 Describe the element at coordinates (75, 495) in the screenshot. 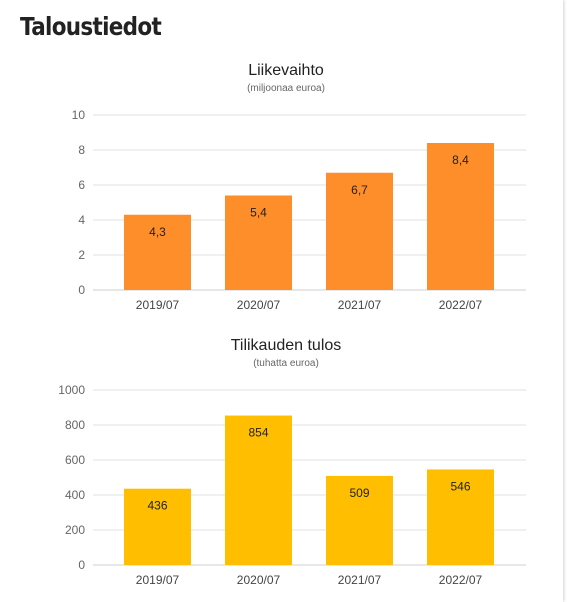

I see `y-tick-label: 400` at that location.